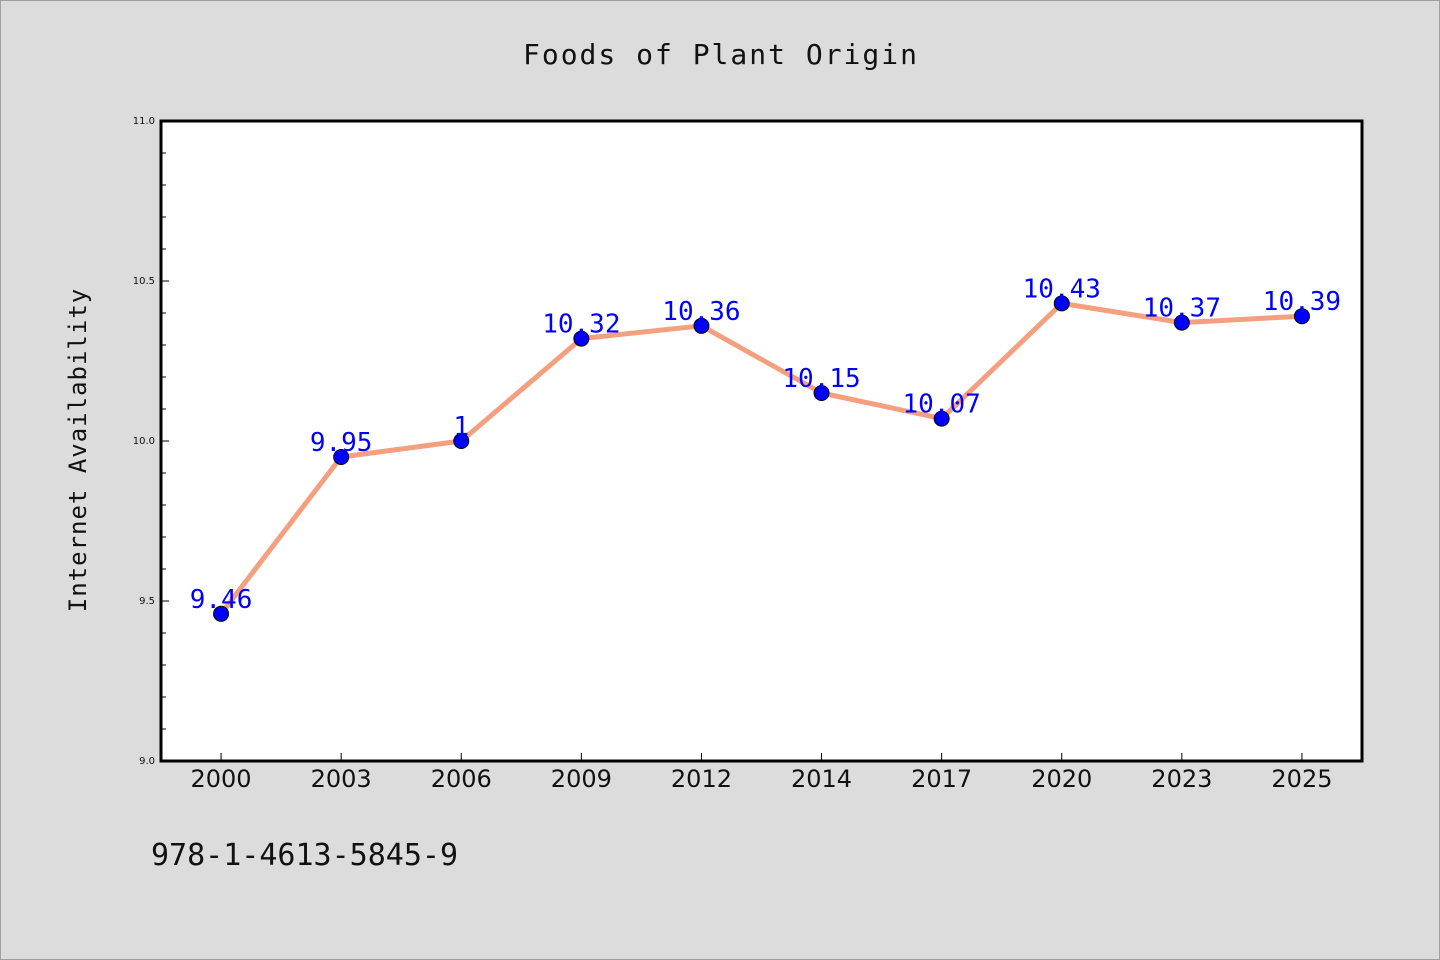 This screenshot has height=960, width=1440. Describe the element at coordinates (1182, 309) in the screenshot. I see `data-label: 10.37` at that location.